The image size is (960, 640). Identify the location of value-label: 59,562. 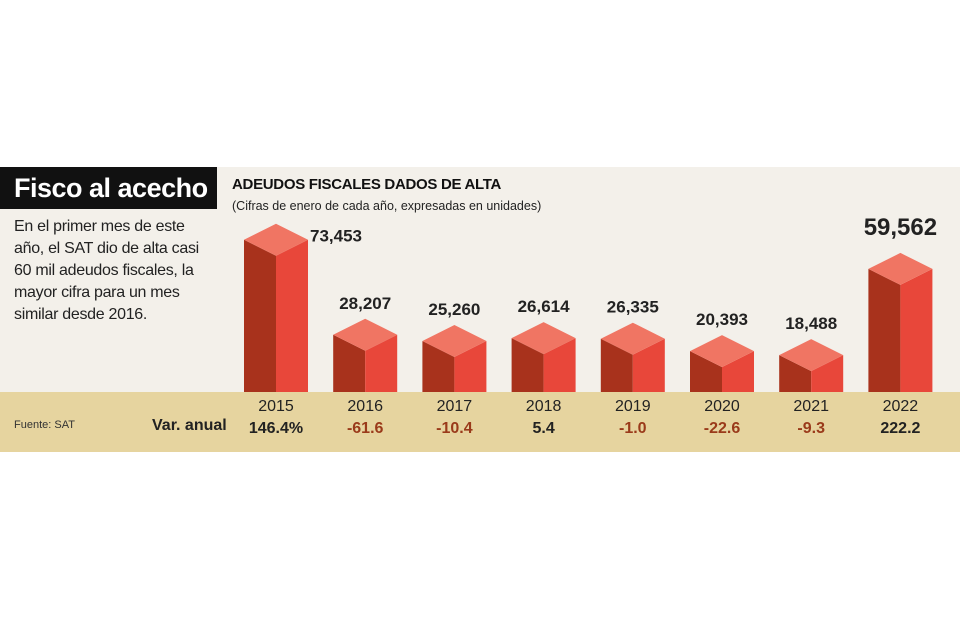
(900, 227).